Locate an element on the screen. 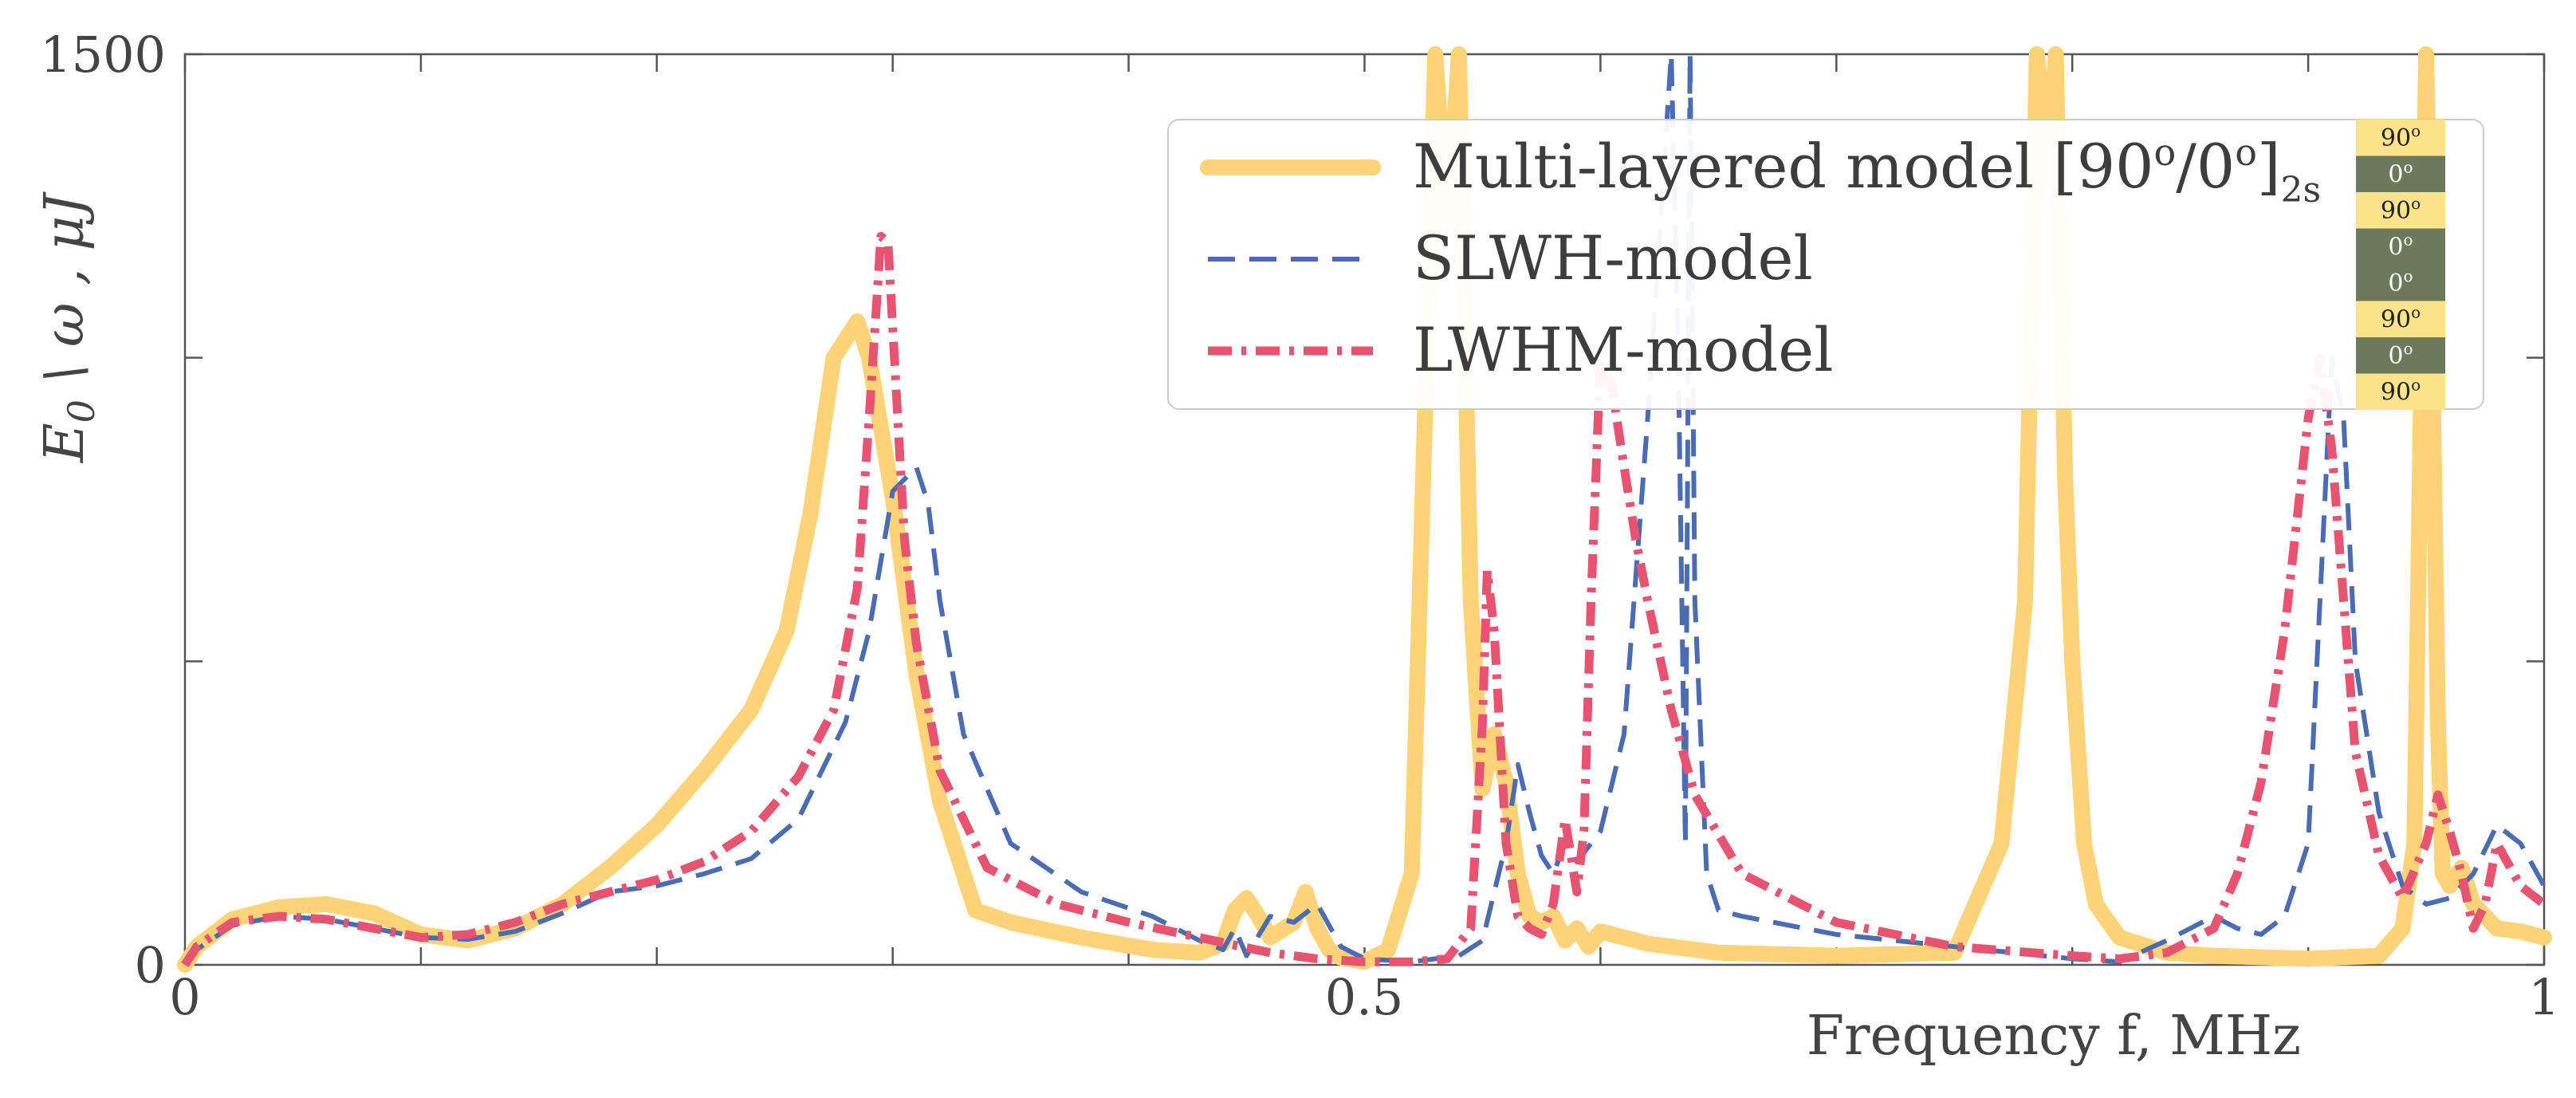 The height and width of the screenshot is (1098, 2576). y-axis-title-e: E is located at coordinates (64, 443).